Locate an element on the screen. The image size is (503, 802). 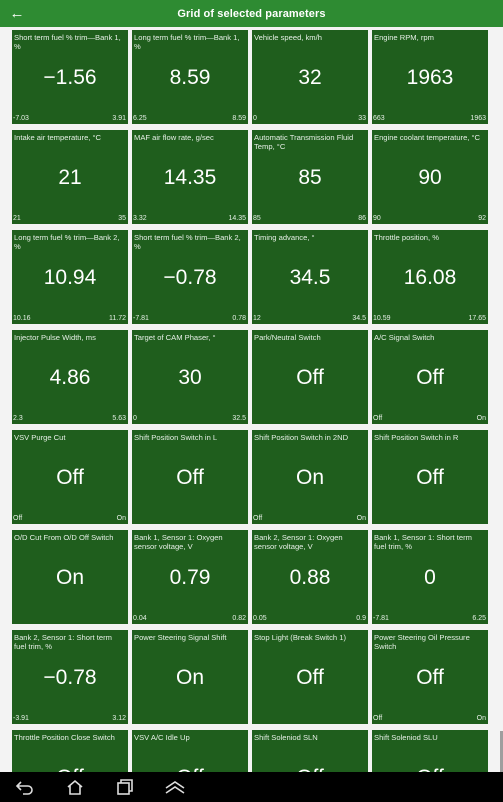
parameter-min: 90 is located at coordinates (377, 218).